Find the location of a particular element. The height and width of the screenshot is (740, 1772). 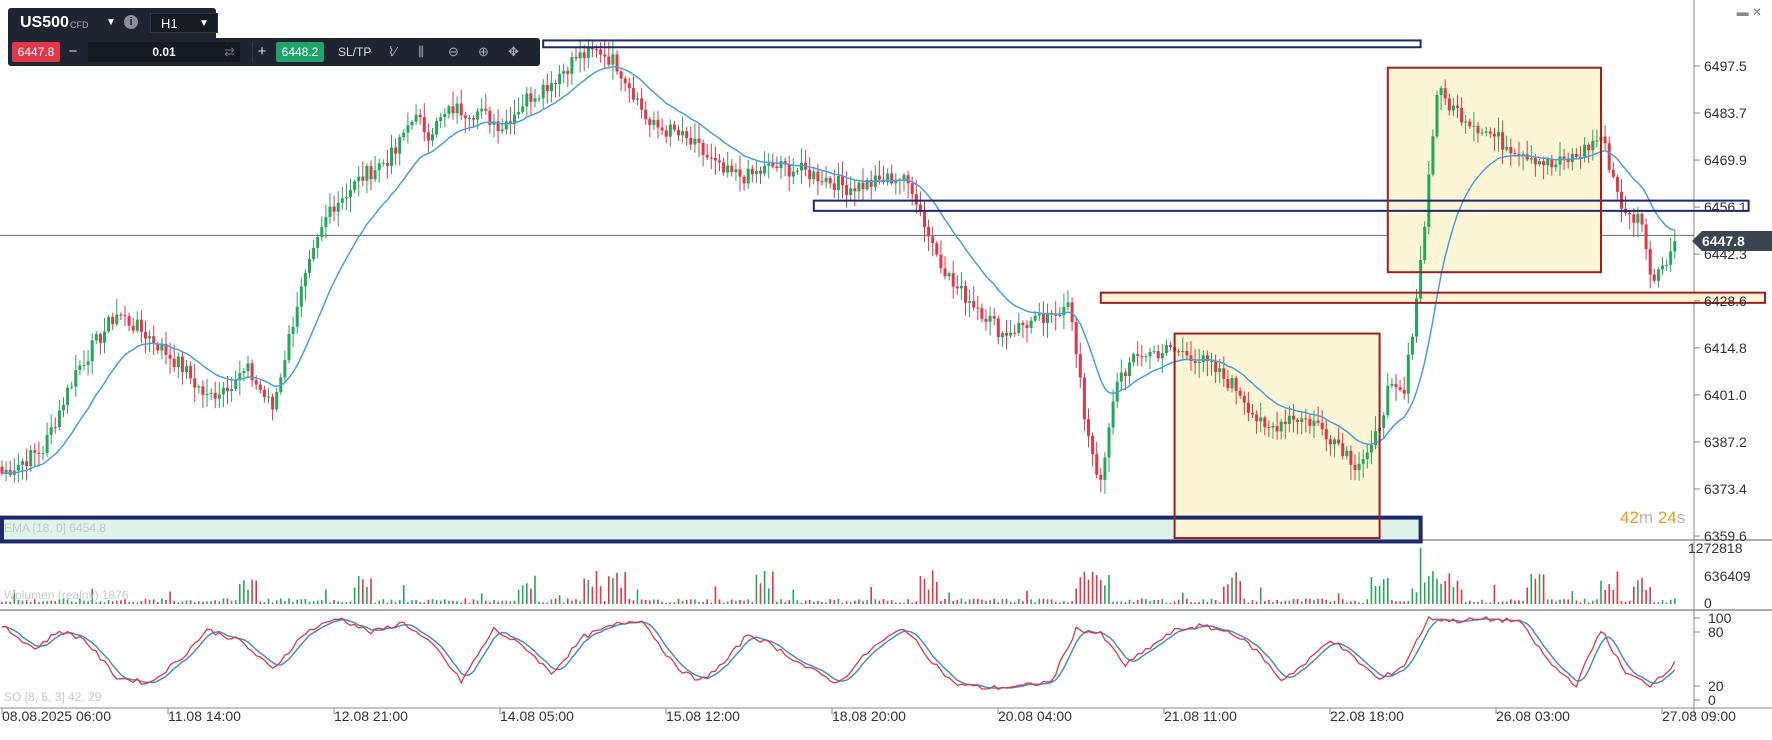

crosshair-icon: ✥ is located at coordinates (513, 51).